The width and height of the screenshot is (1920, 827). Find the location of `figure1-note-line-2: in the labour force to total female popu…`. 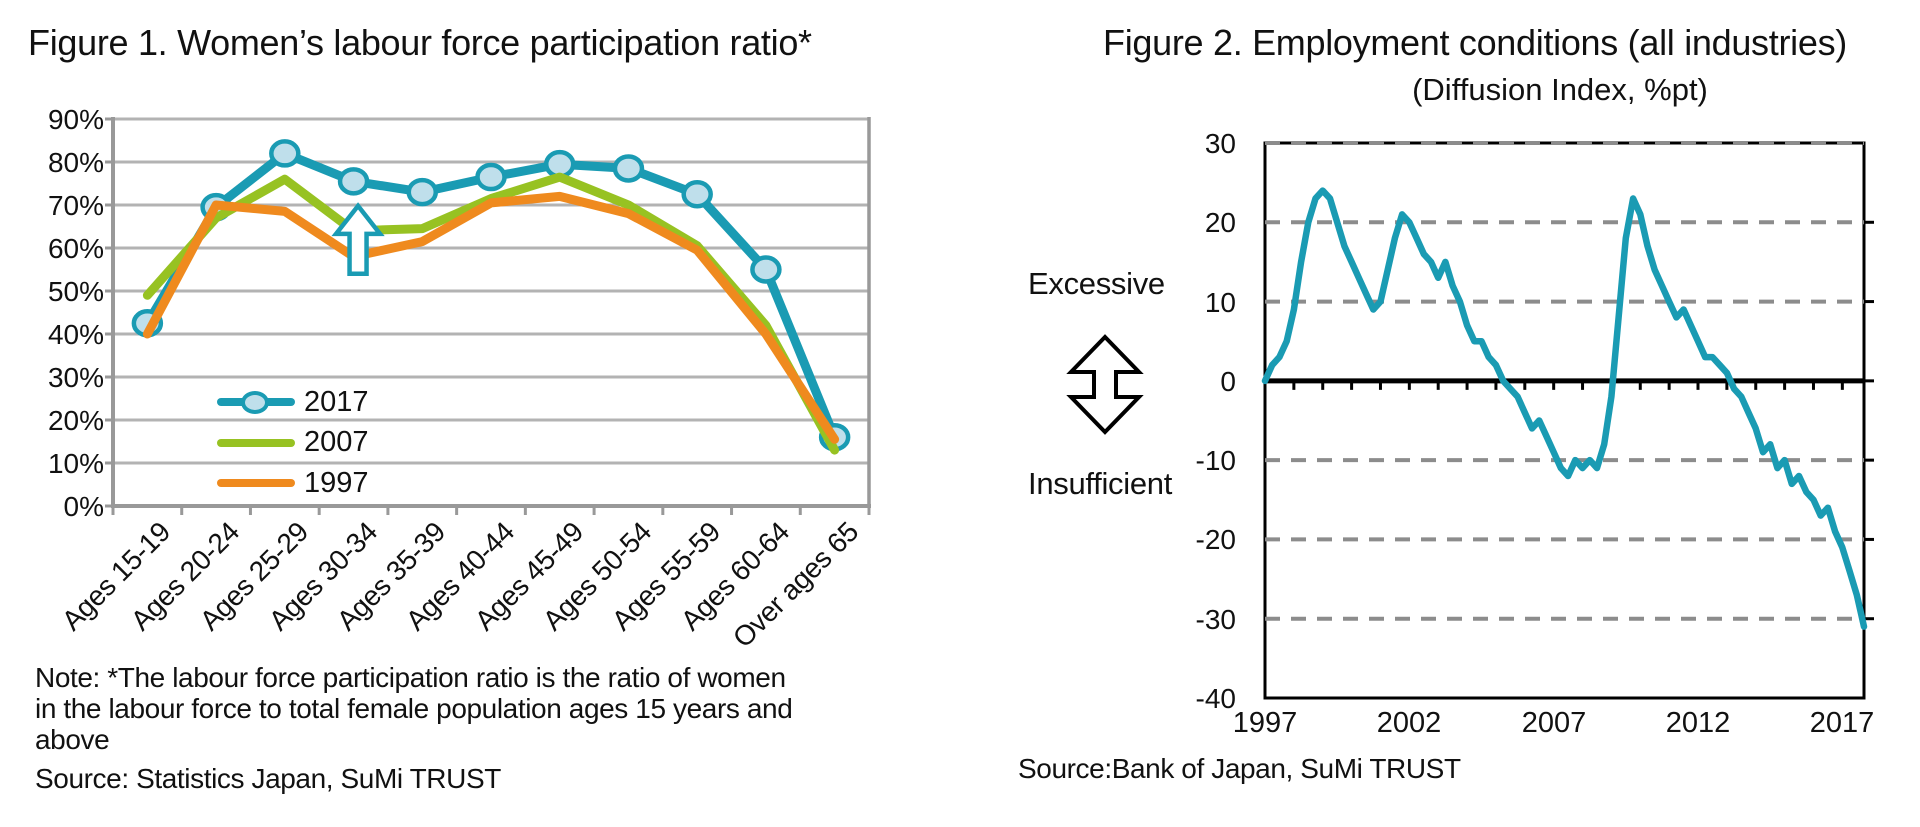

figure1-note-line-2: in the labour force to total female popu… is located at coordinates (414, 708).